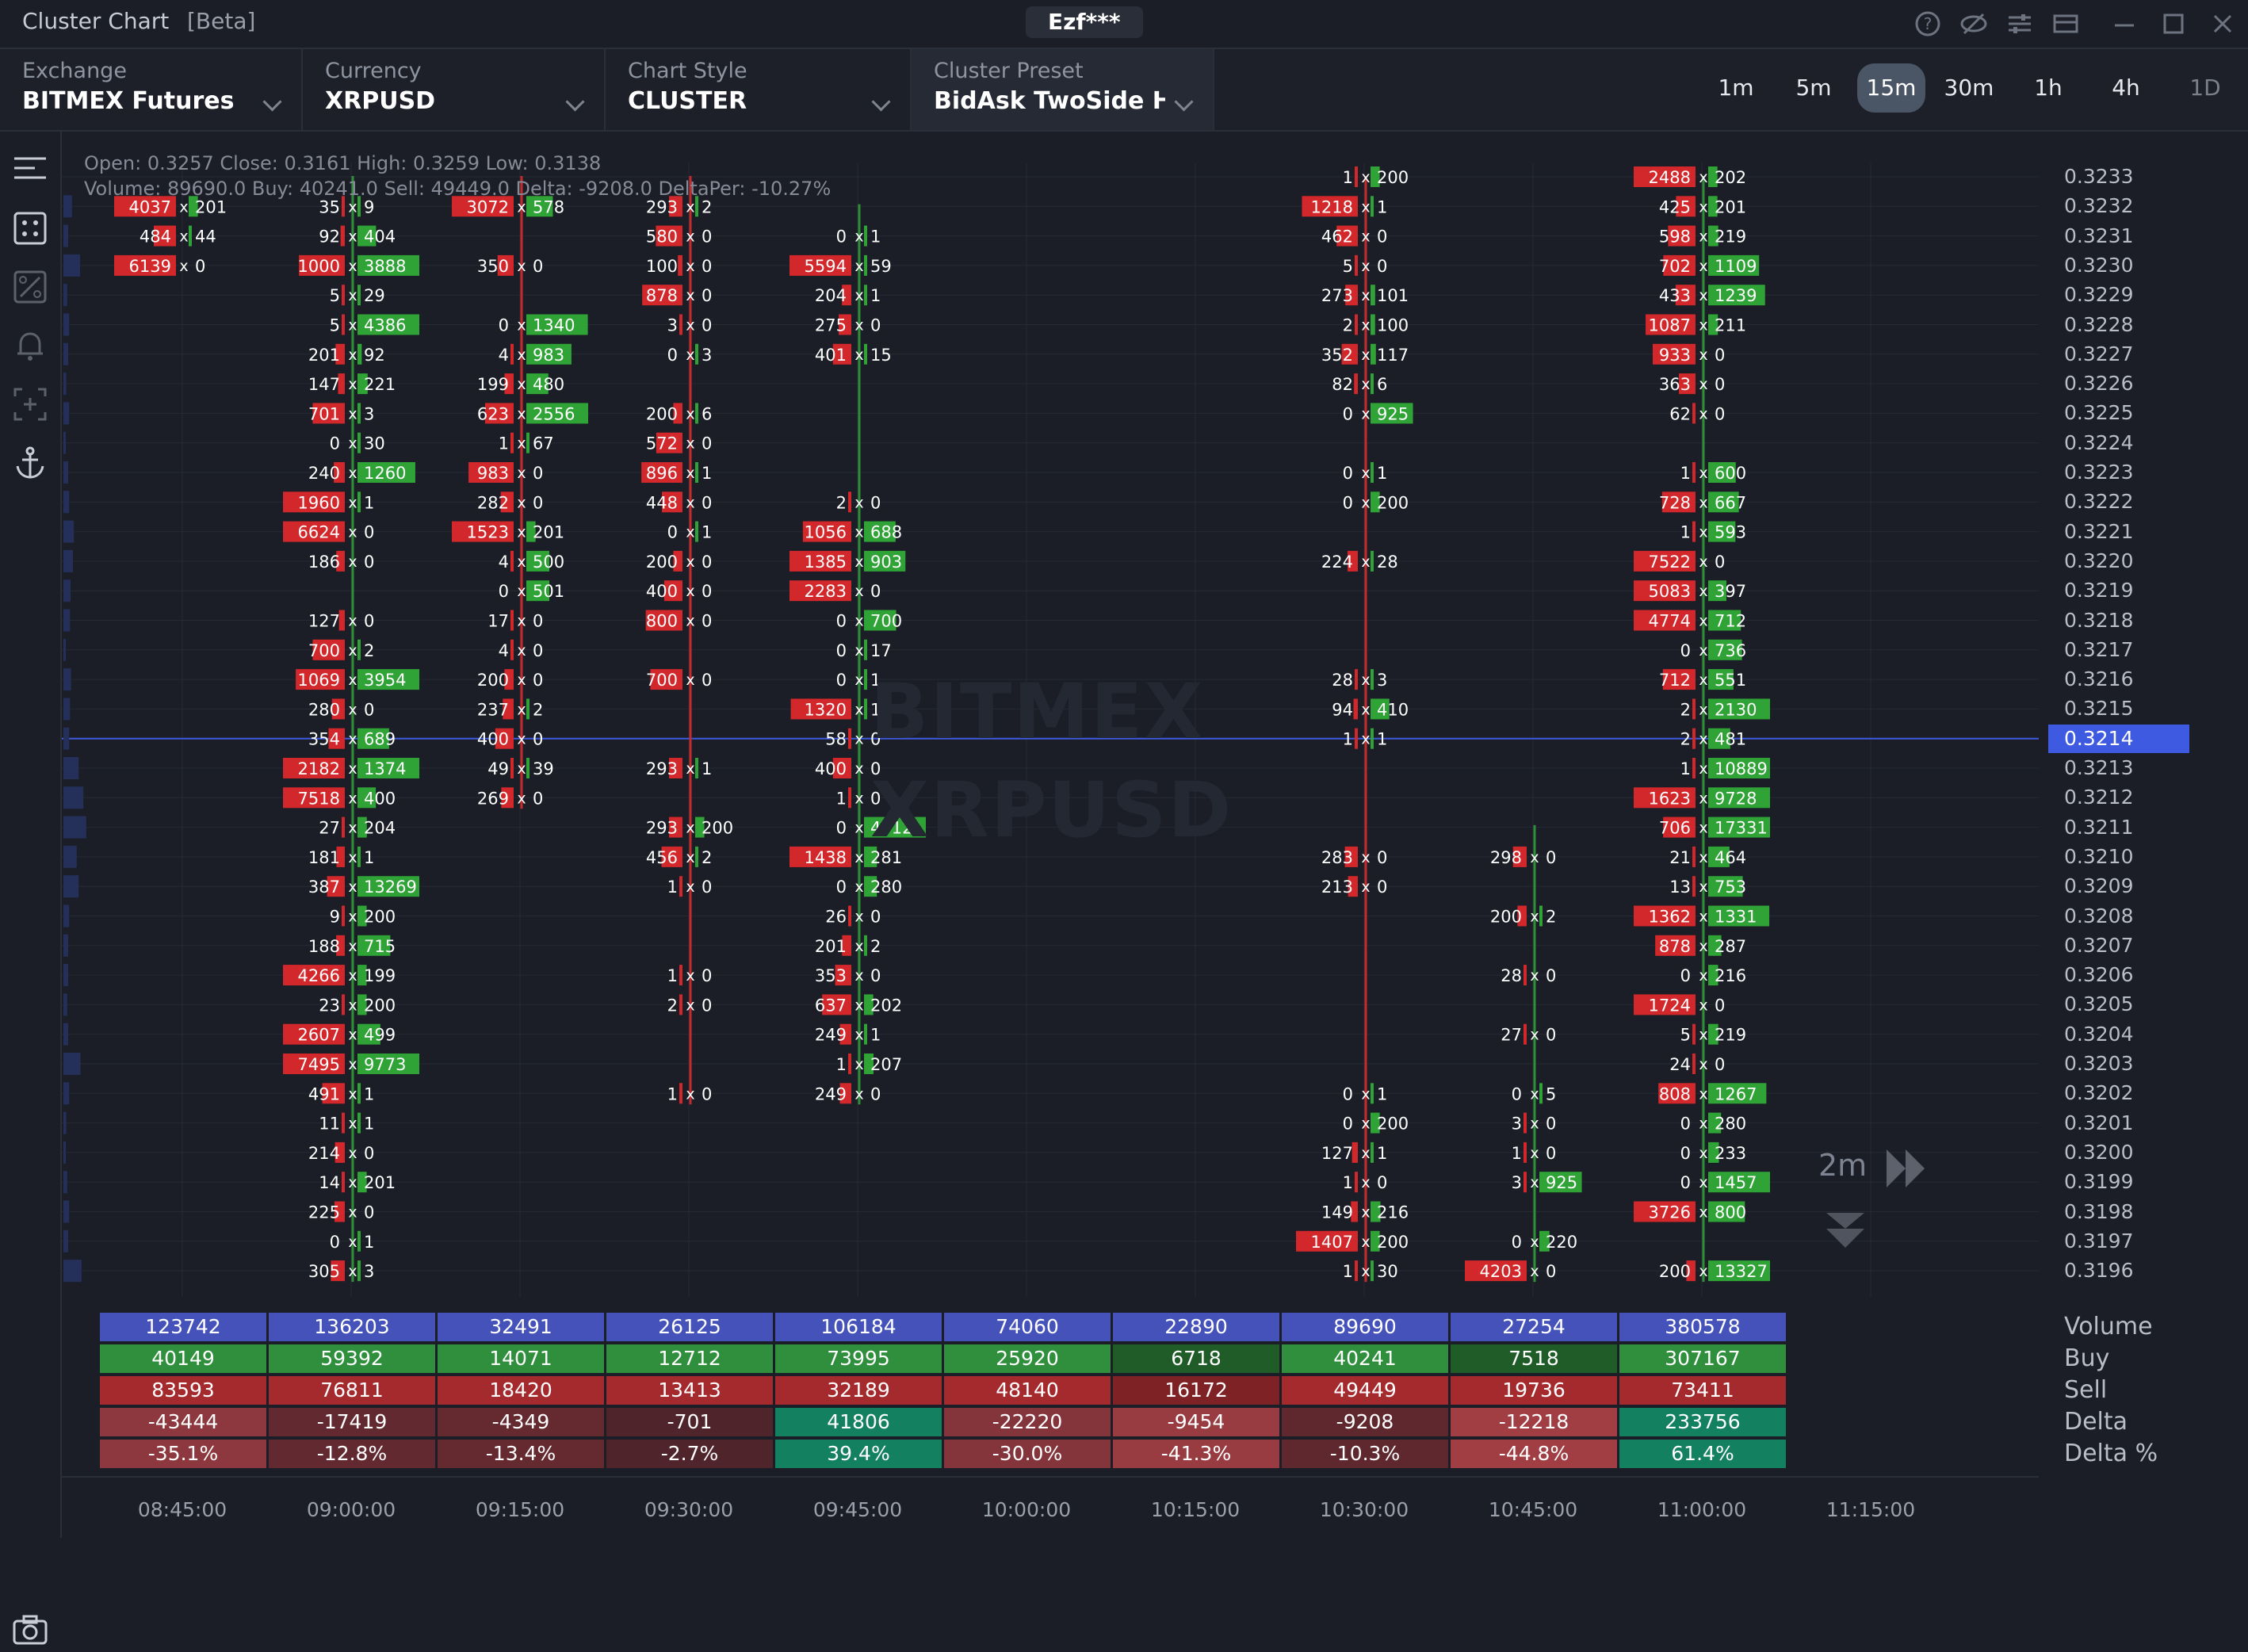 The width and height of the screenshot is (2248, 1652). I want to click on maximize-icon, so click(2173, 24).